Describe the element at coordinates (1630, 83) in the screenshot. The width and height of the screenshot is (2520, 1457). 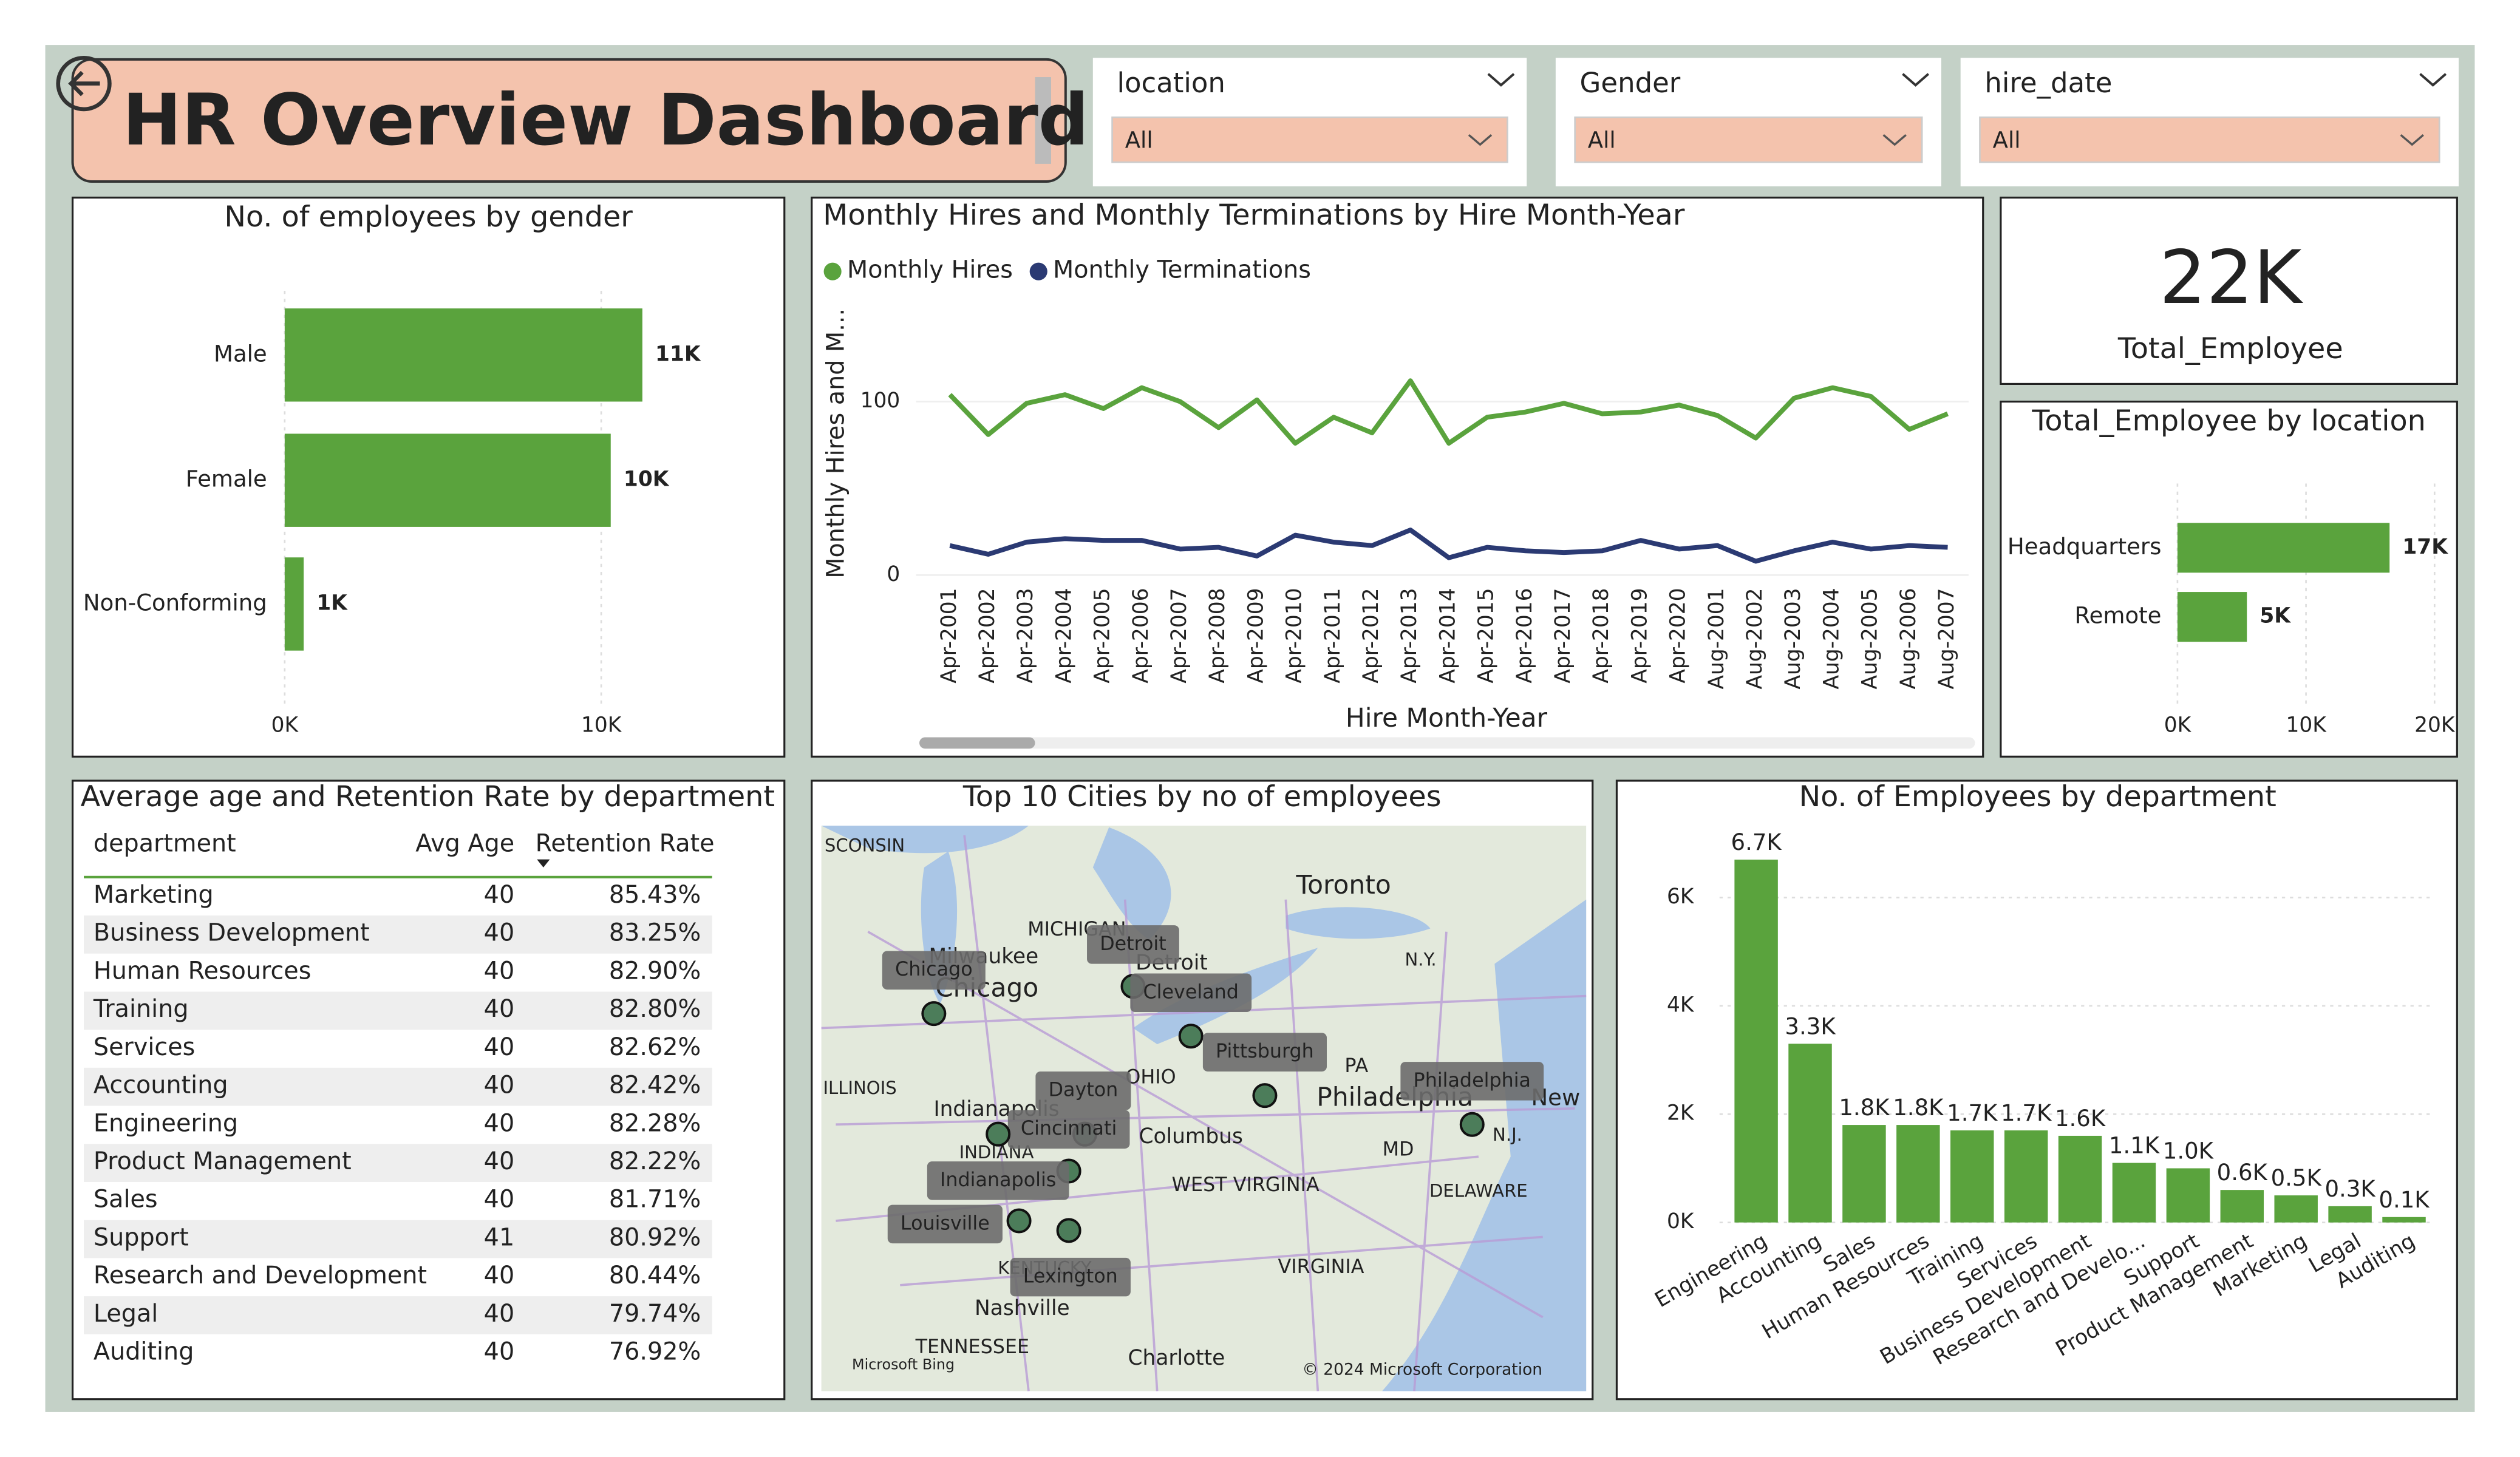
I see `filter-label: Gender` at that location.